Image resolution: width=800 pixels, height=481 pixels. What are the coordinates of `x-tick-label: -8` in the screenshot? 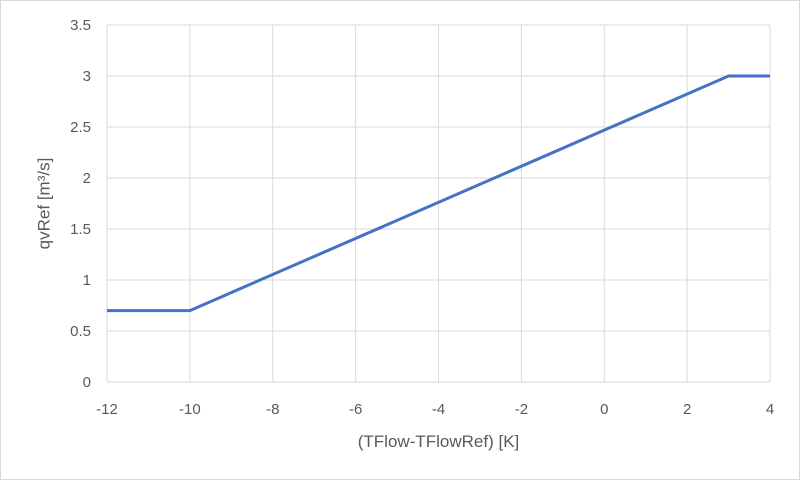 It's located at (272, 409).